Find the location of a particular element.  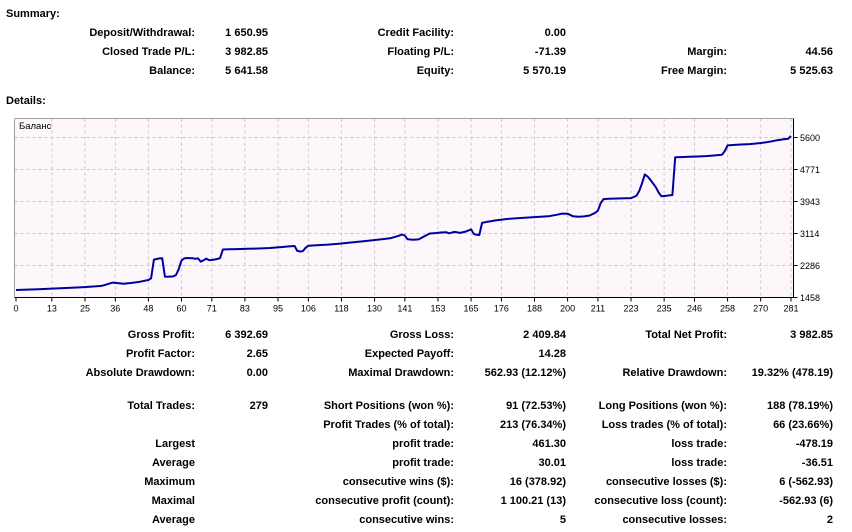

svg-text: 258 is located at coordinates (727, 309).